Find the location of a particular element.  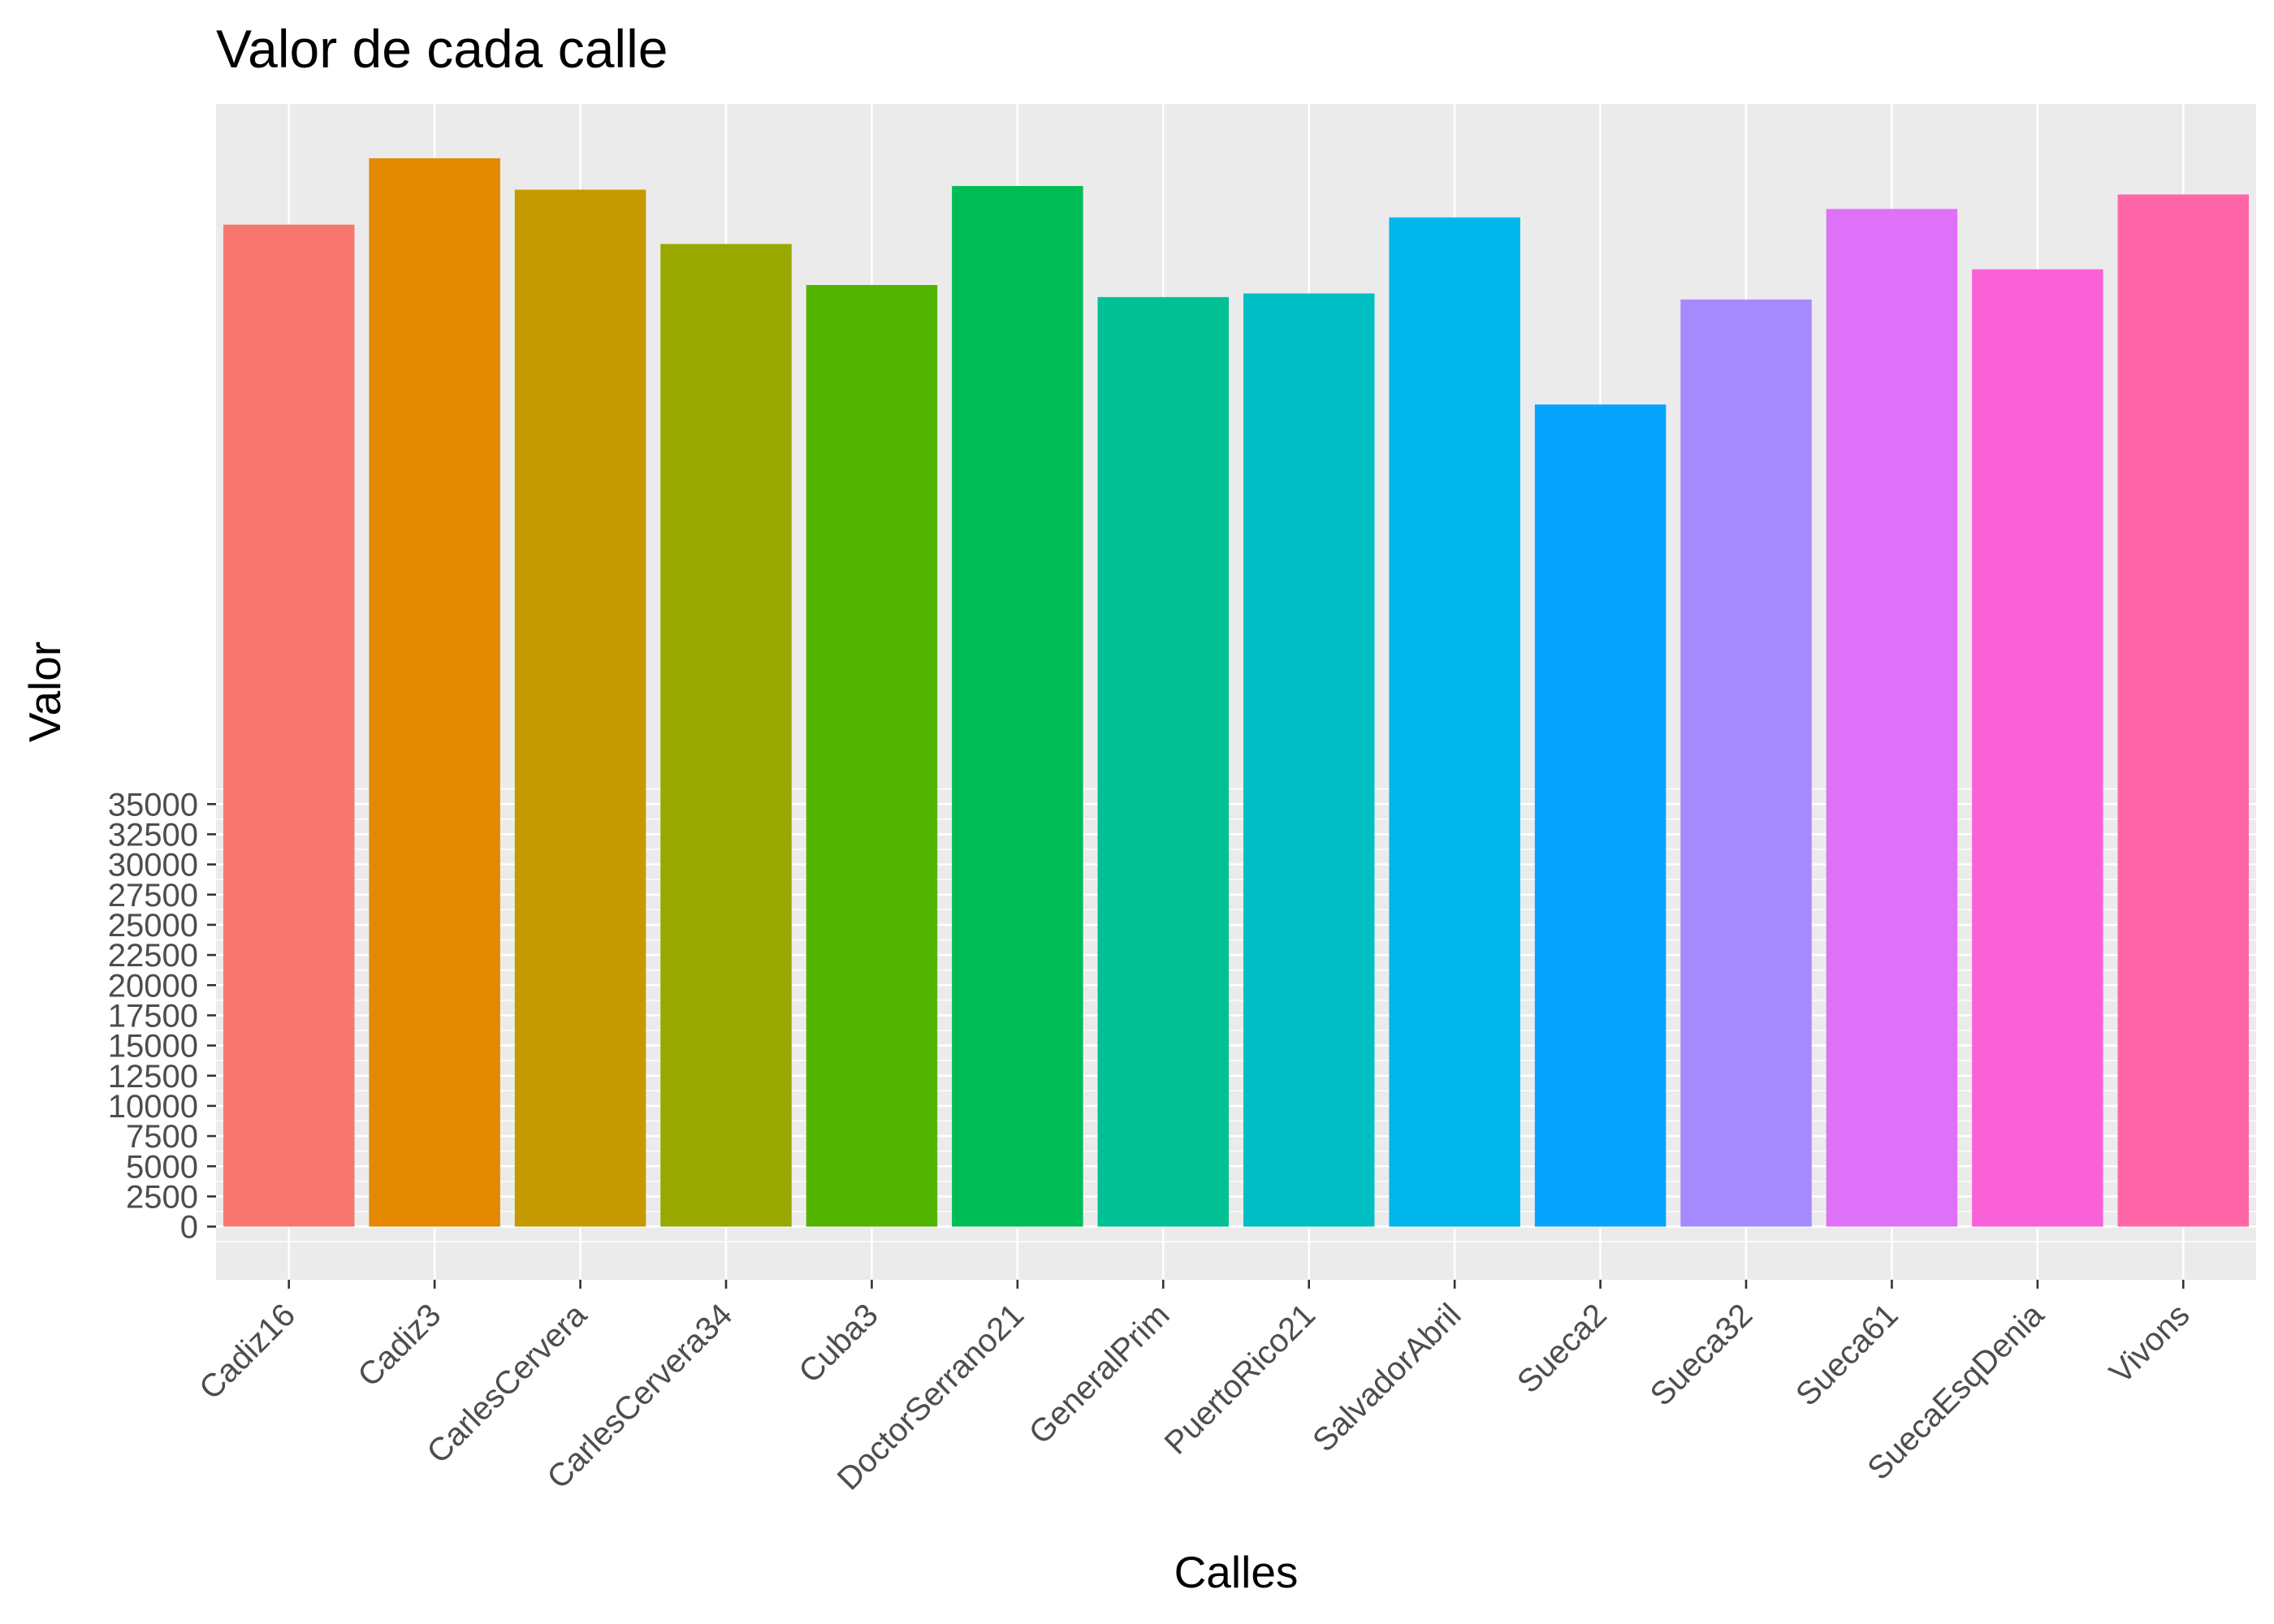

y-tick-label: 10000 is located at coordinates (153, 1107).